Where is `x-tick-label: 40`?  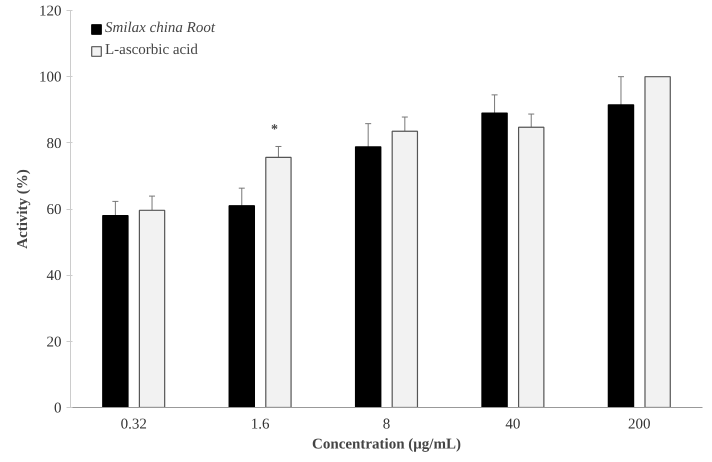
x-tick-label: 40 is located at coordinates (512, 424).